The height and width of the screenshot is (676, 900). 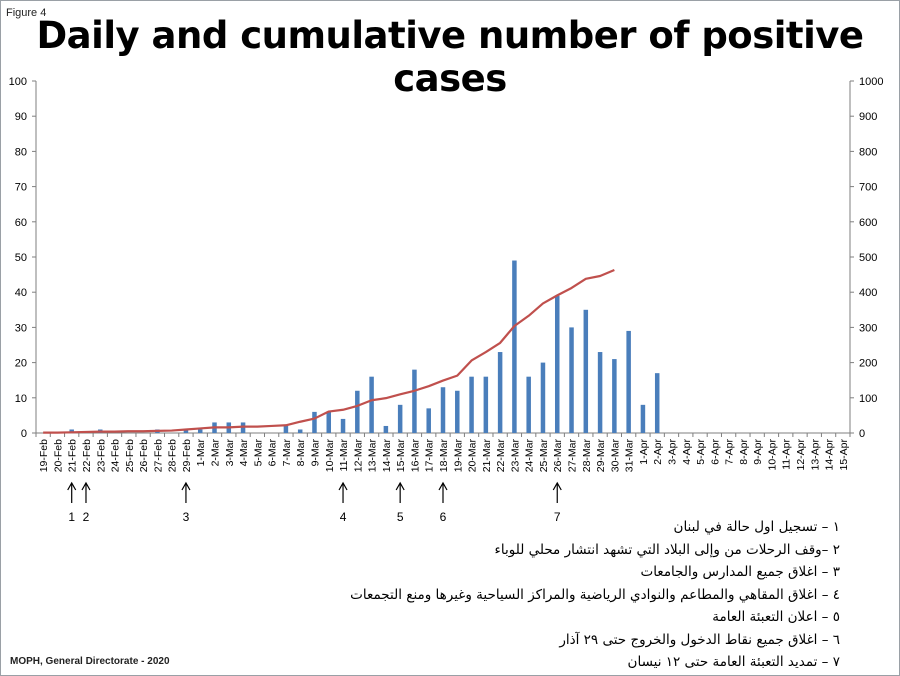 I want to click on x-tick-label: 11-Apr, so click(x=787, y=454).